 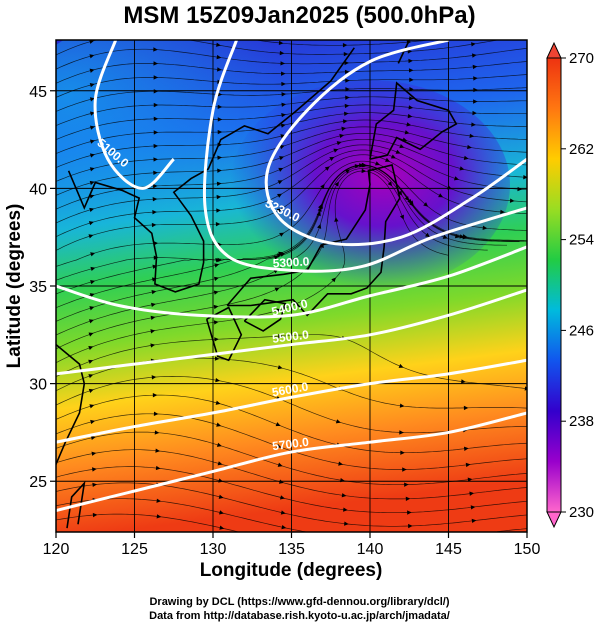 I want to click on colorbar-tick-label: 230, so click(x=581, y=512).